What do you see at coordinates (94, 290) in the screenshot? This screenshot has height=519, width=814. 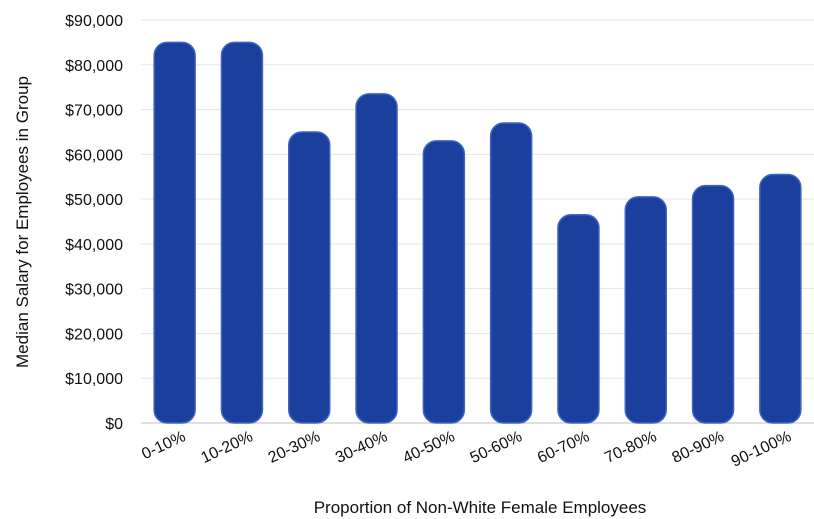 I see `y-tick-label: $30,000` at bounding box center [94, 290].